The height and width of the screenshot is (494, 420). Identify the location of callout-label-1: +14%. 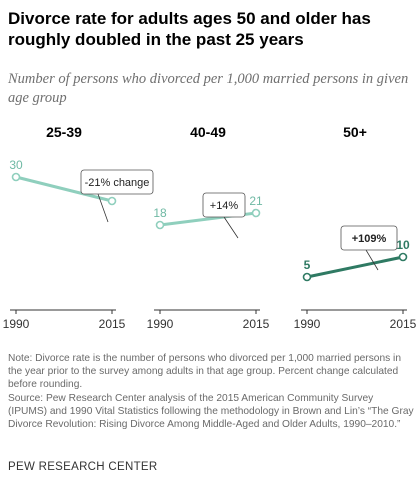
(224, 206).